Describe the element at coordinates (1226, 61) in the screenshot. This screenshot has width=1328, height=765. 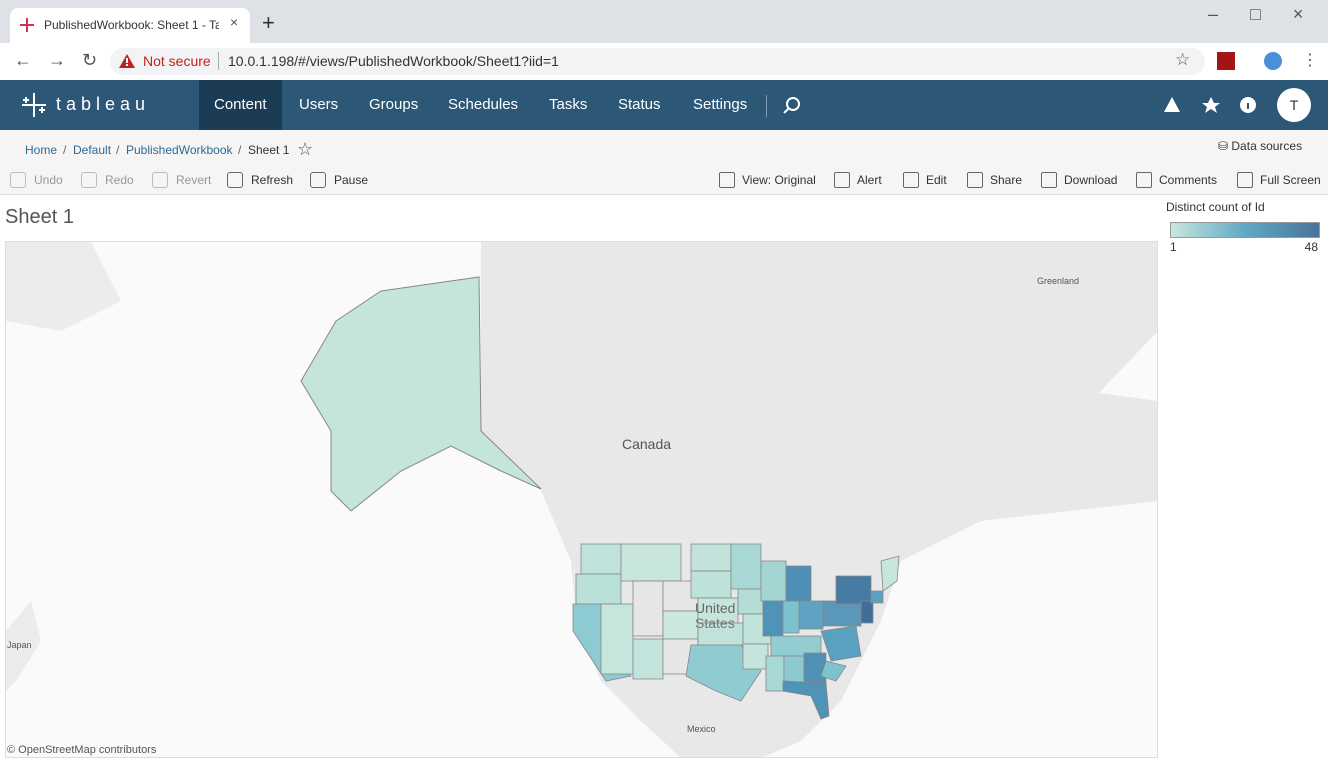
I see `pdf-extension` at that location.